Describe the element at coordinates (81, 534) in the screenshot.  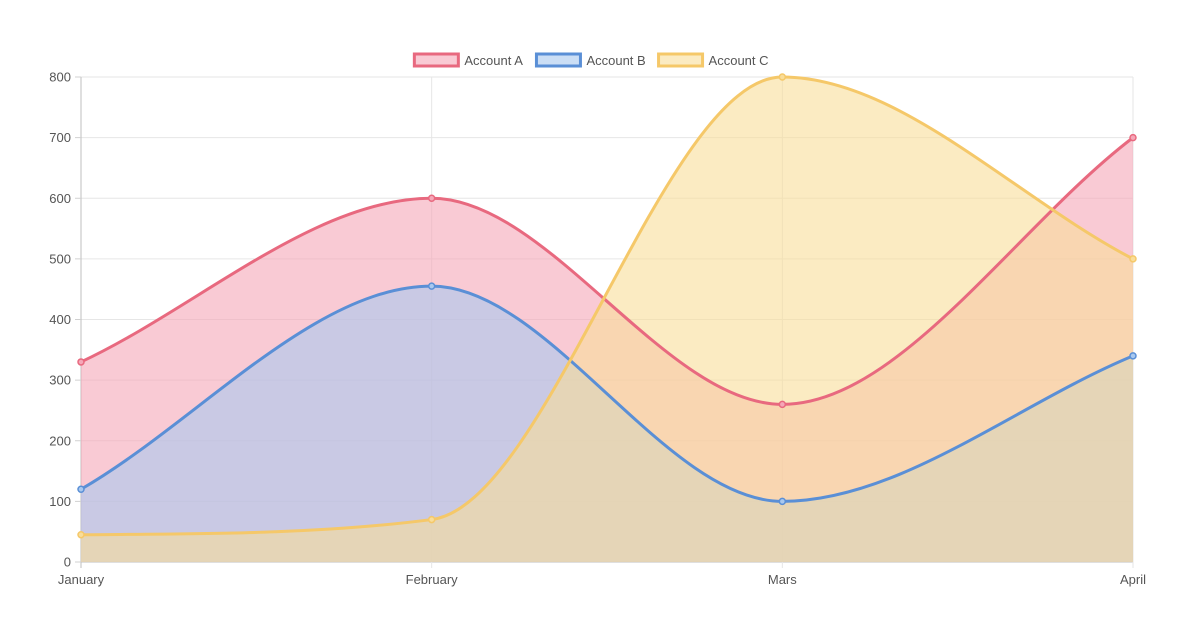
I see `point-account-c-january` at that location.